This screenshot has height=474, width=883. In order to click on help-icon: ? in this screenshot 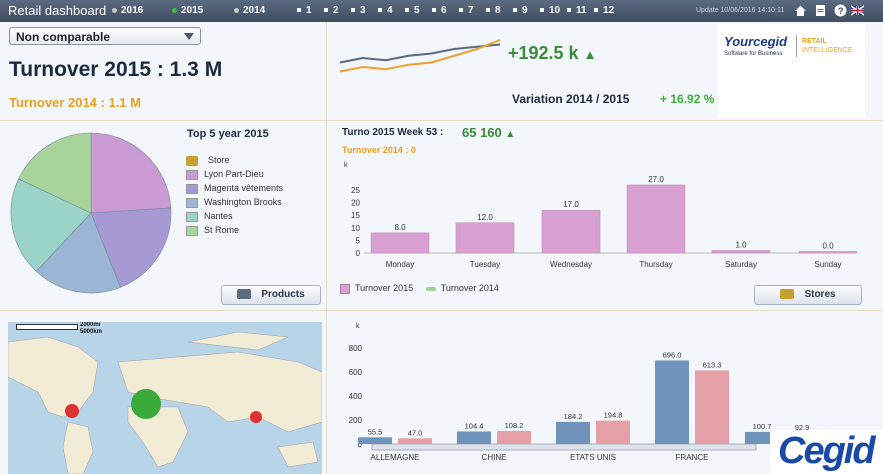, I will do `click(840, 10)`.